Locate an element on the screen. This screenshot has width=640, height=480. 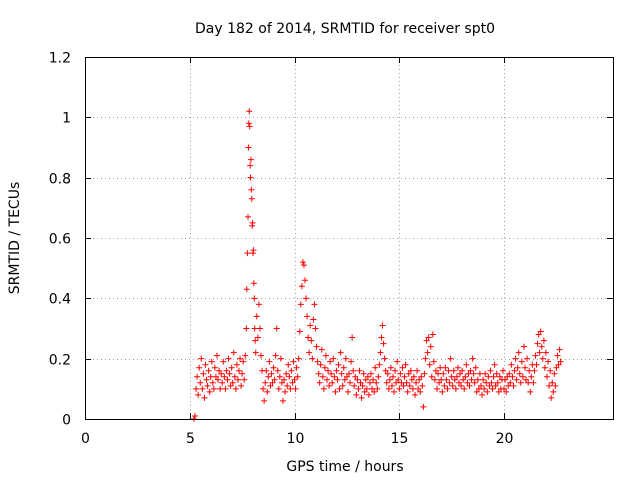
y-tick-label: 0 is located at coordinates (66, 421).